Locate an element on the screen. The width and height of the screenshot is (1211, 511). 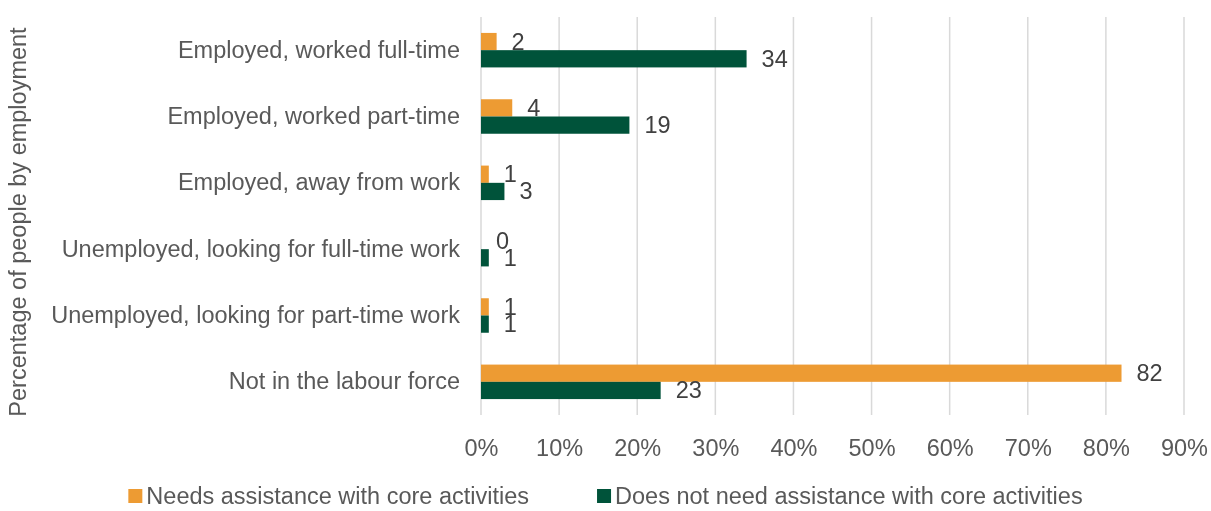
data-label: 34 is located at coordinates (774, 58).